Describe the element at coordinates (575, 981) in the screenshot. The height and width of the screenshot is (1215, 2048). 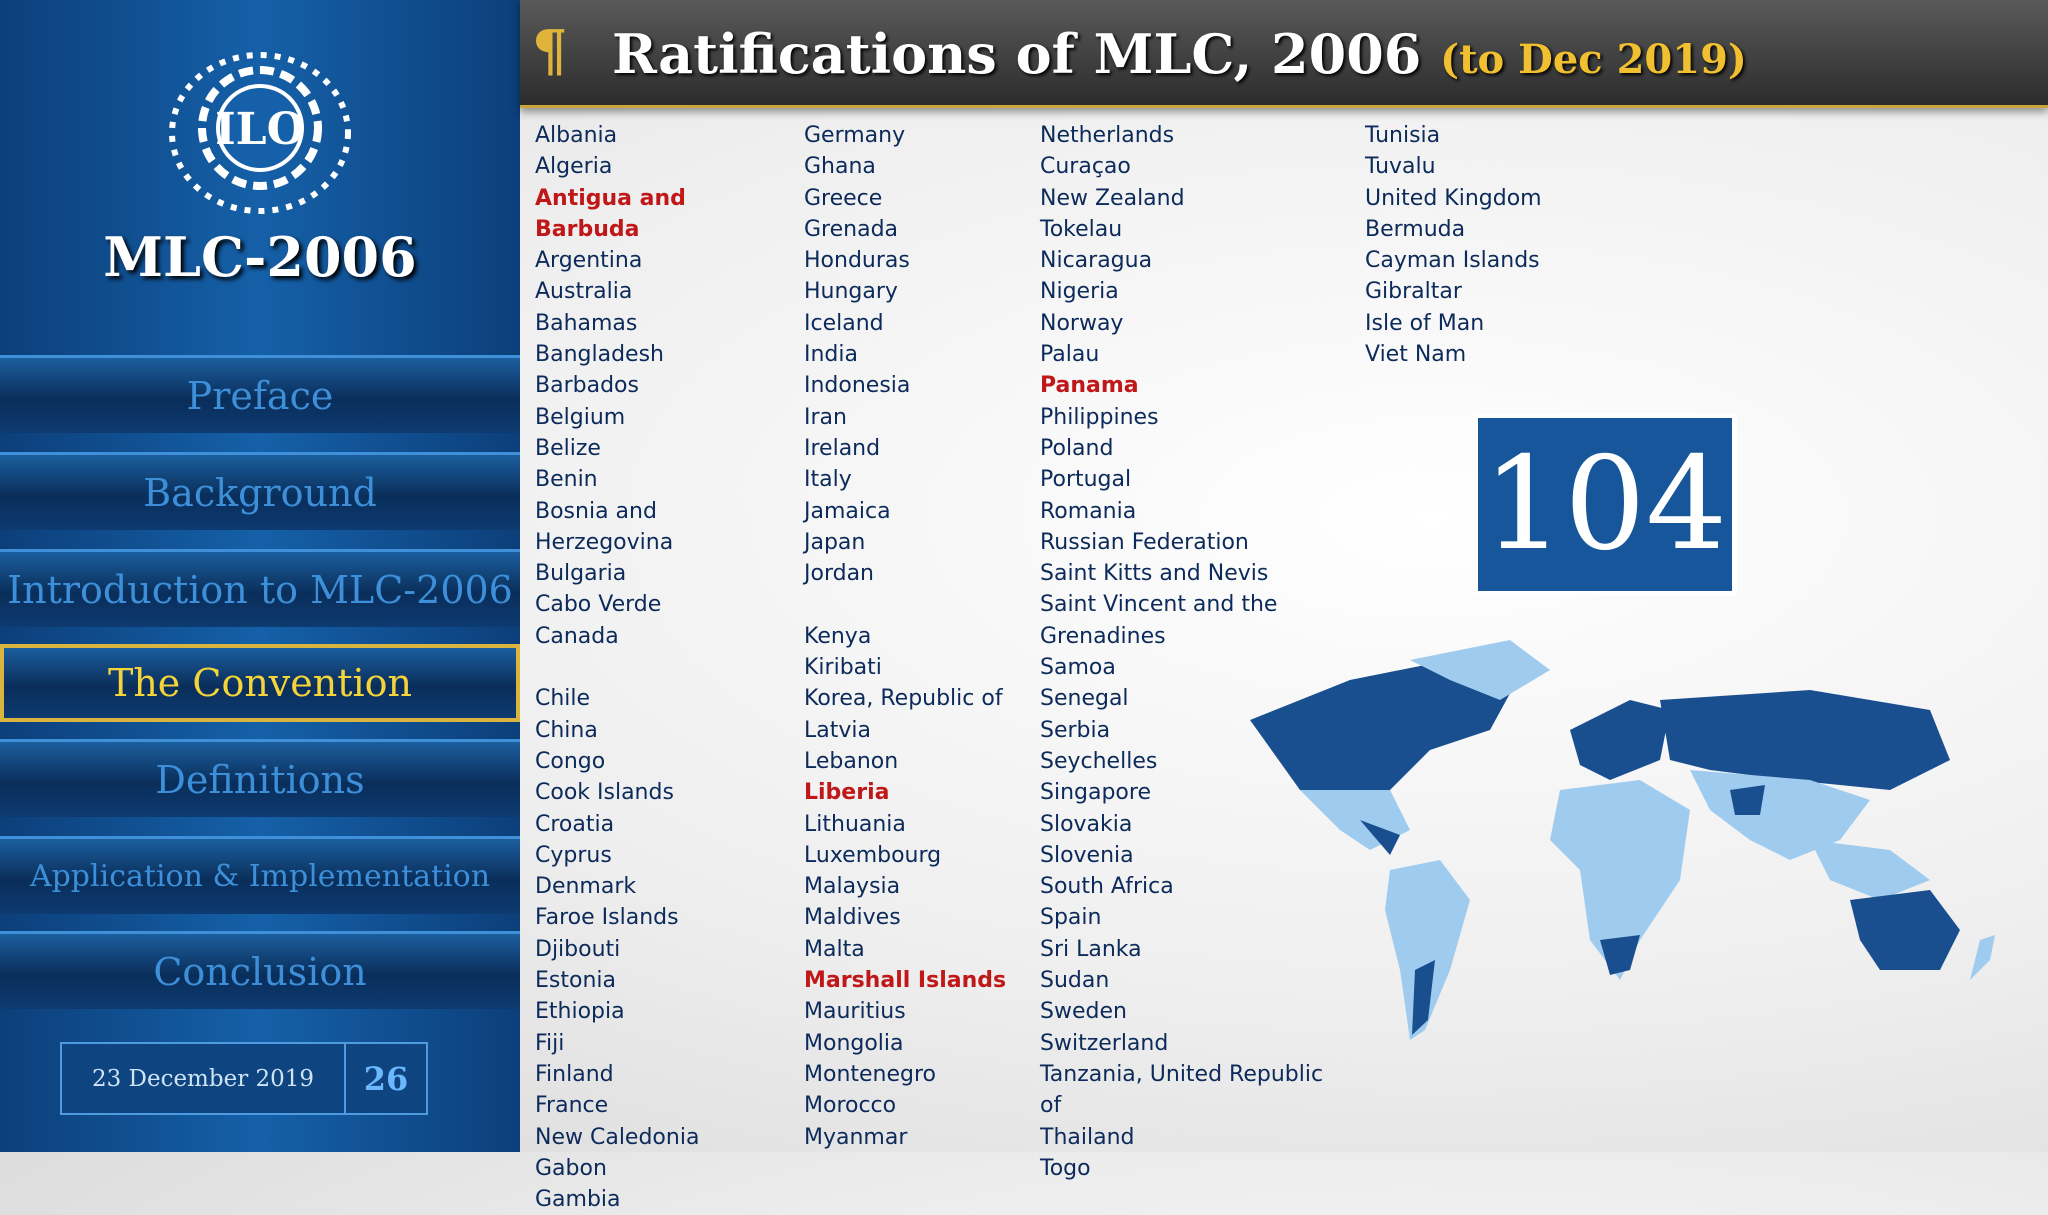
I see `country: Estonia` at that location.